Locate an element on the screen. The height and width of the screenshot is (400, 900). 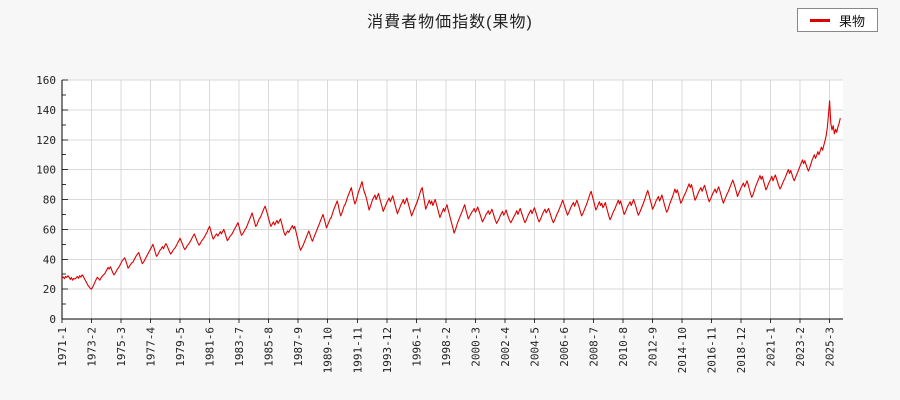
y-tick-label: 80 is located at coordinates (49, 200).